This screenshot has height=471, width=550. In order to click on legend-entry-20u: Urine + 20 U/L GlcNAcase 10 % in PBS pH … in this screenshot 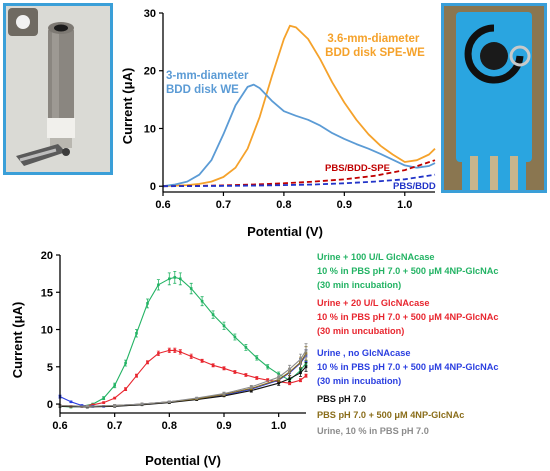, I will do `click(409, 317)`.